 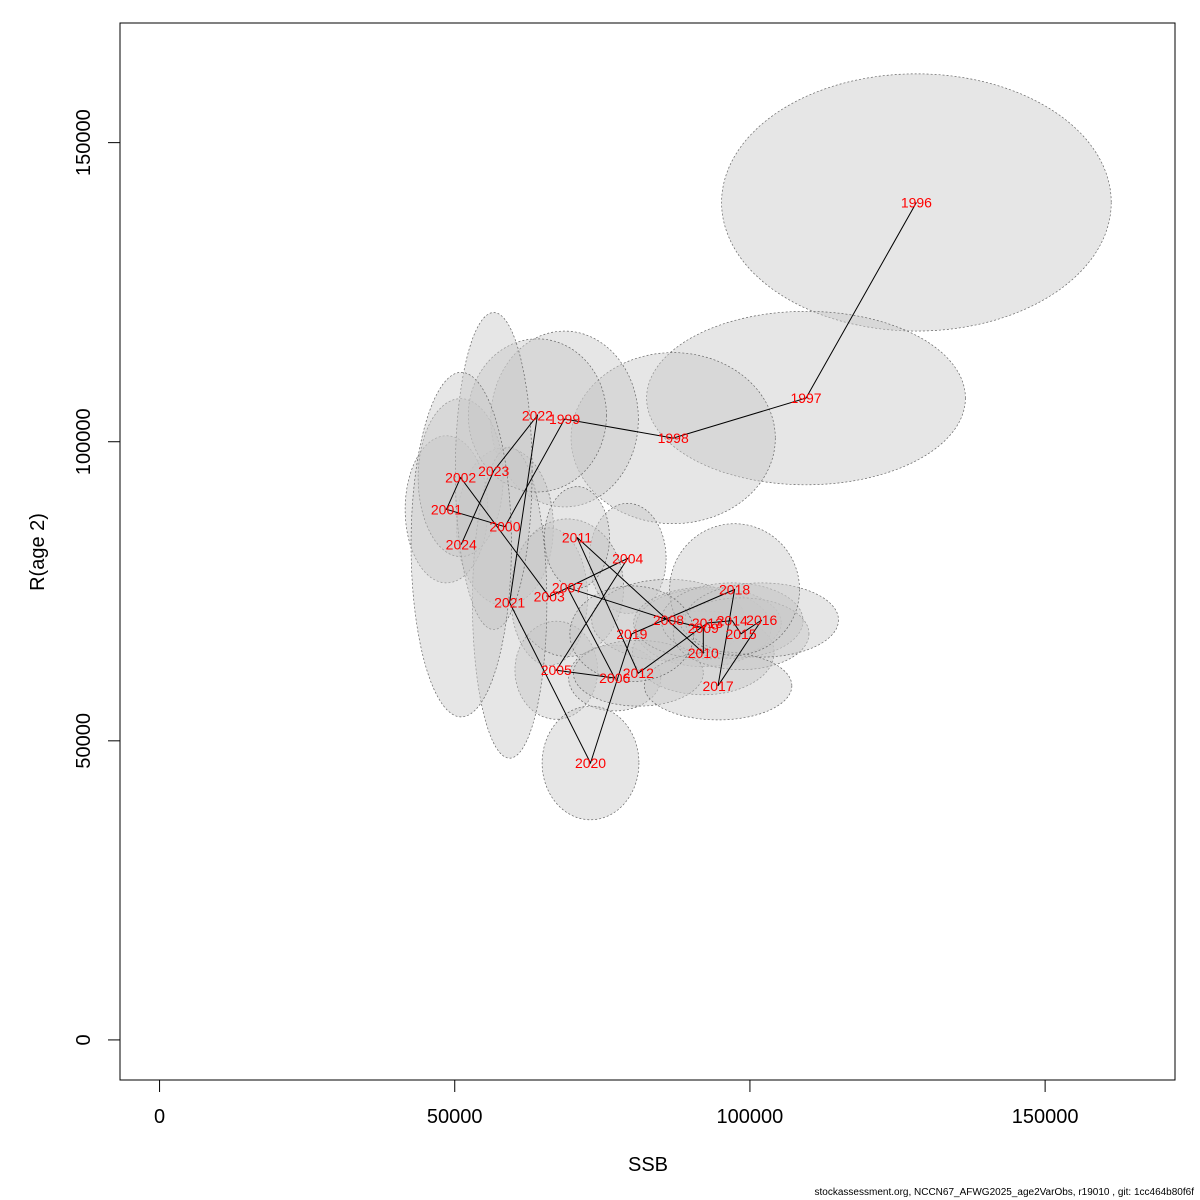 What do you see at coordinates (616, 1103) in the screenshot?
I see `x-axis: 0 50000 100000 150000` at bounding box center [616, 1103].